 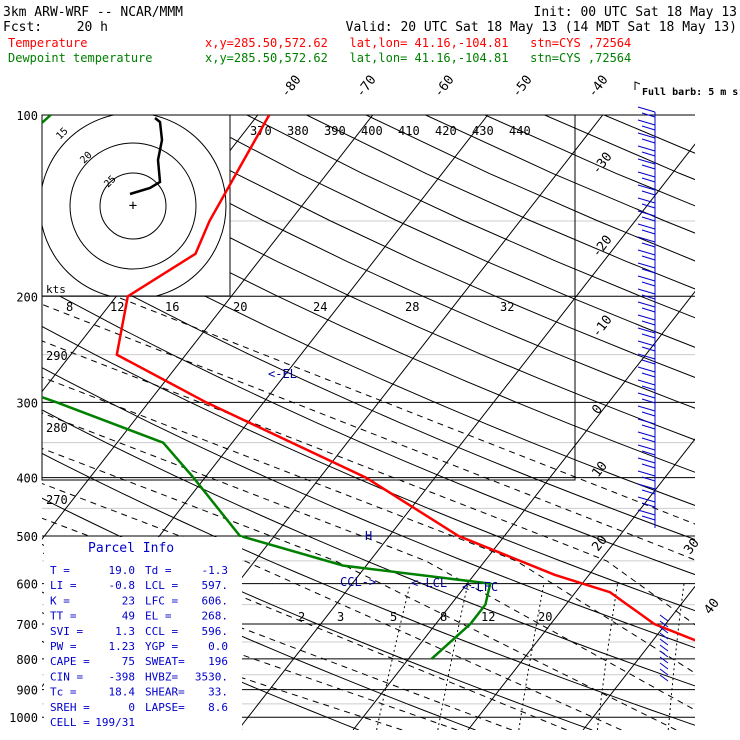 I want to click on model-title: 3km ARW-WRF -- NCAR/MMM, so click(x=93, y=12).